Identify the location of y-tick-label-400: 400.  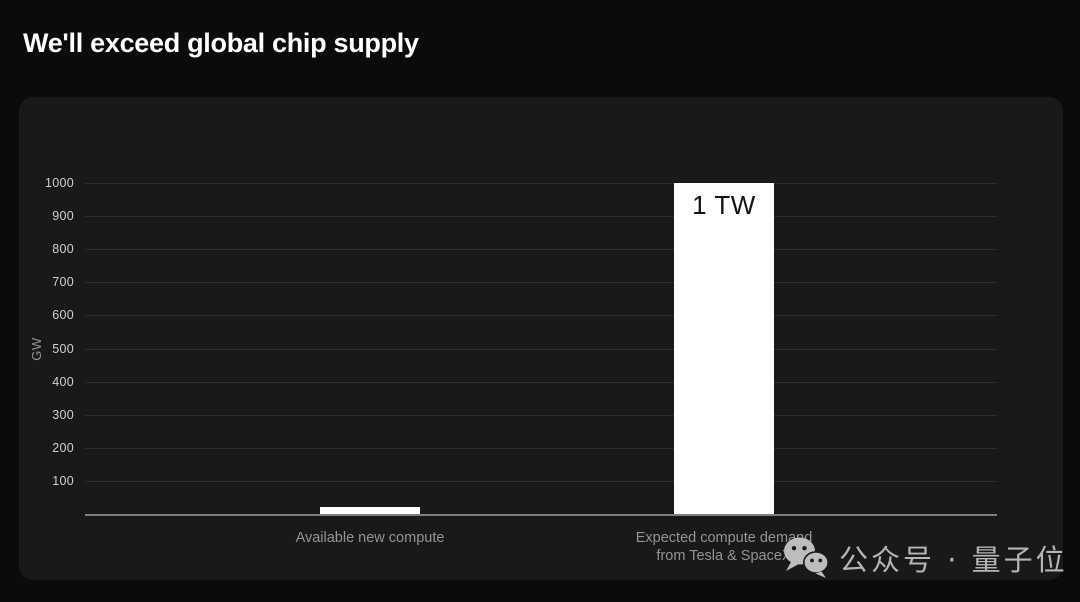
(63, 381).